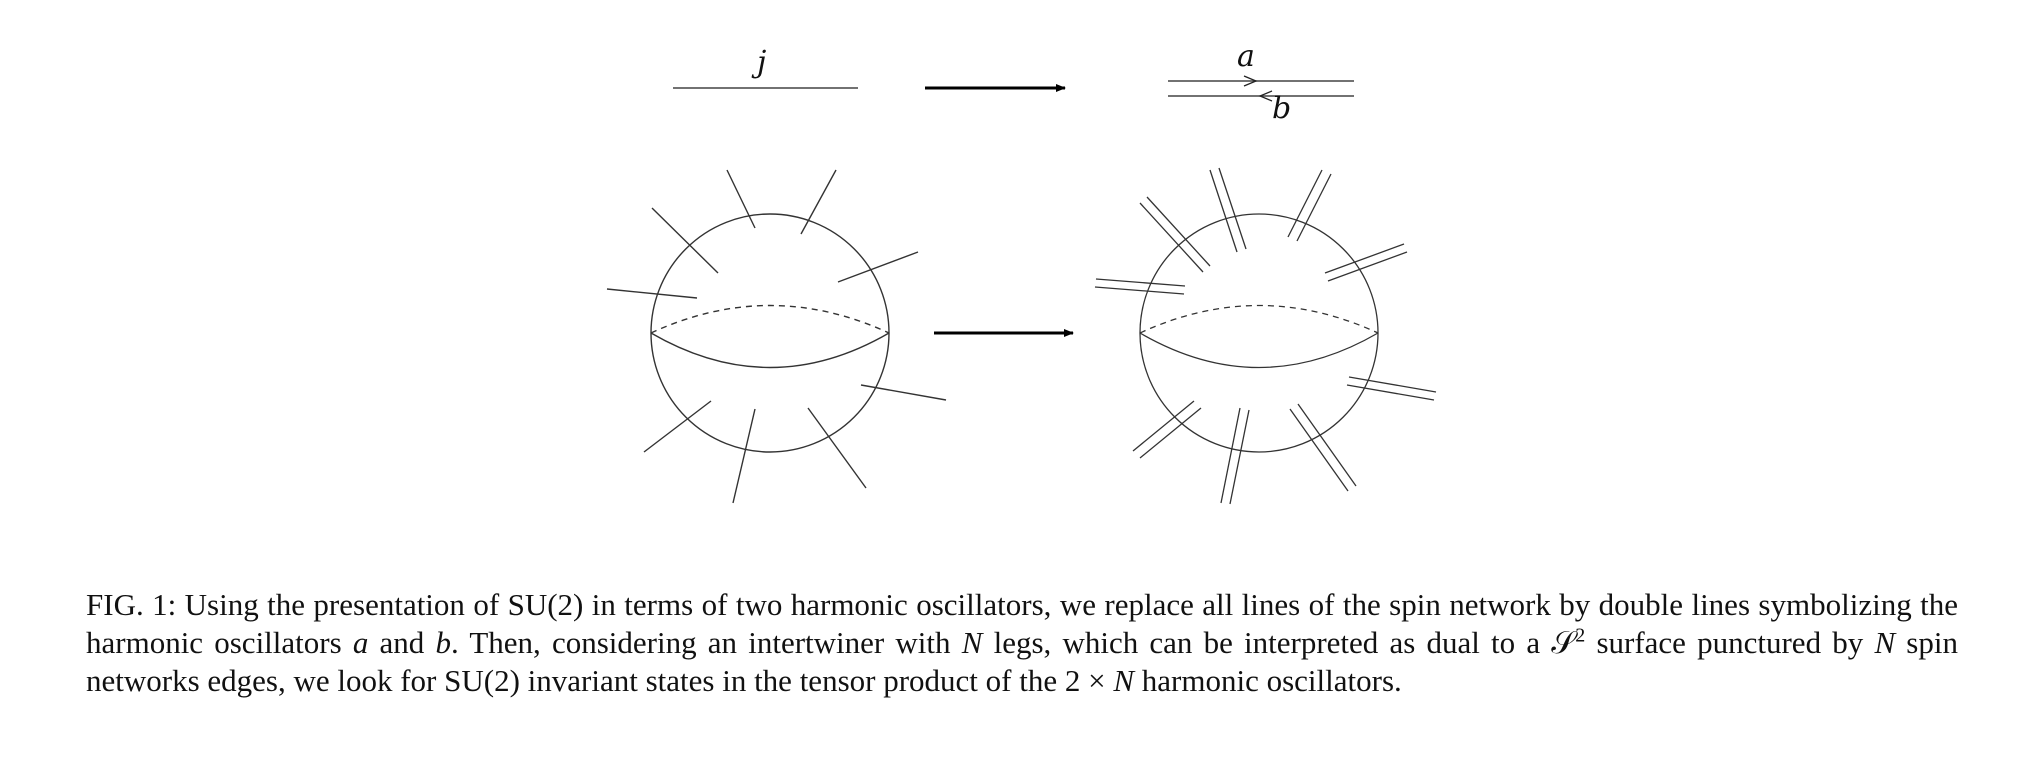 The width and height of the screenshot is (2030, 766). I want to click on label-j: j, so click(758, 62).